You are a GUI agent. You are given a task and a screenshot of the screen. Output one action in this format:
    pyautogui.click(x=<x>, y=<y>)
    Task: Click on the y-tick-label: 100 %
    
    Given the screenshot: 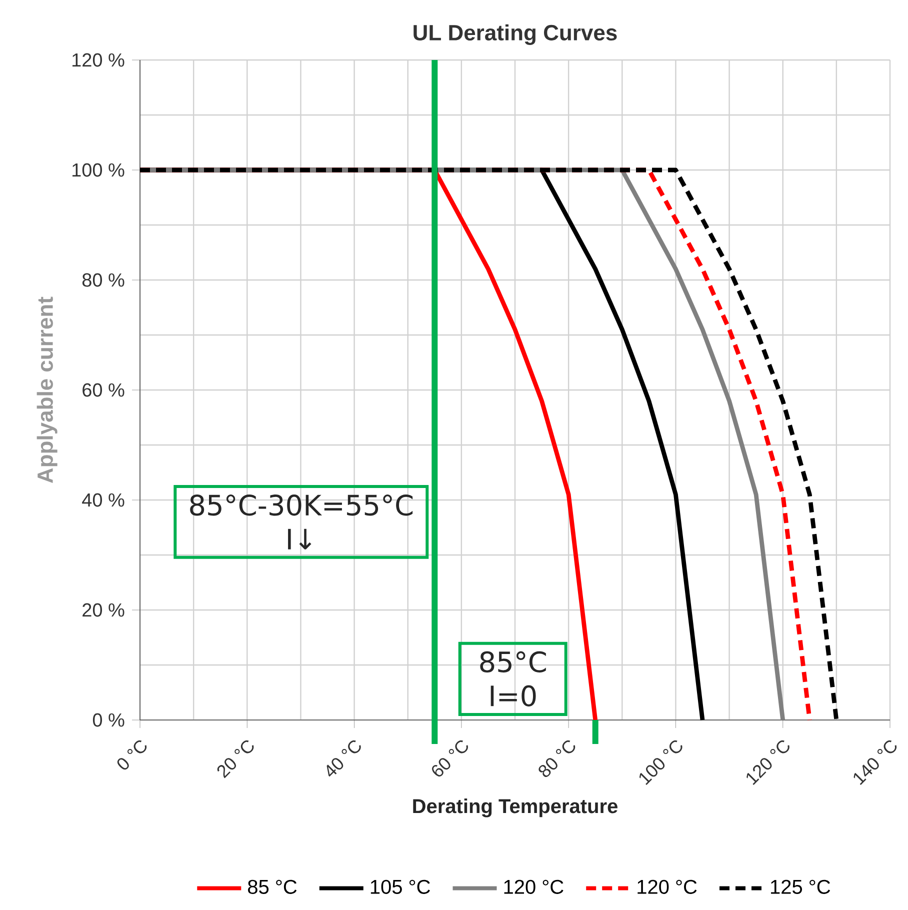 What is the action you would take?
    pyautogui.click(x=98, y=170)
    